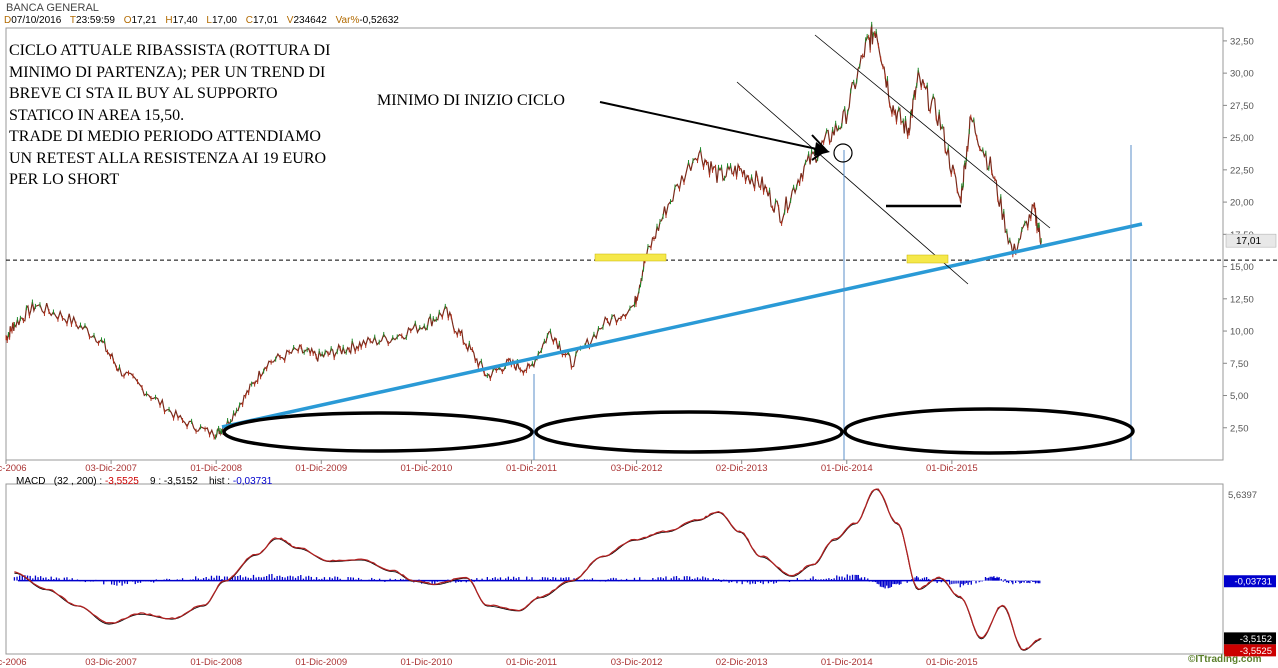  What do you see at coordinates (167, 72) in the screenshot?
I see `comment-line-2: MINIMO DI PARTENZA); PER UN TREND DI` at bounding box center [167, 72].